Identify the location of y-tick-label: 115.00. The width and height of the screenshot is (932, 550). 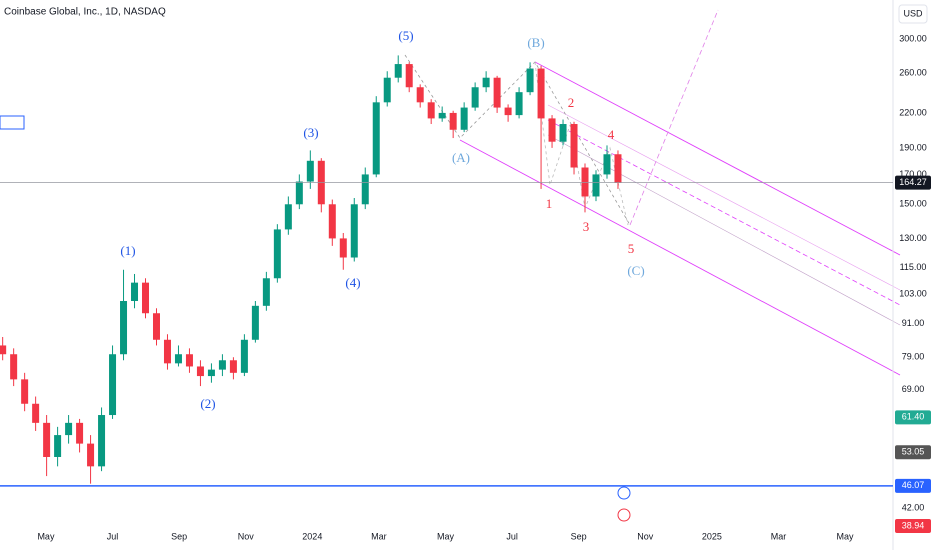
(913, 267).